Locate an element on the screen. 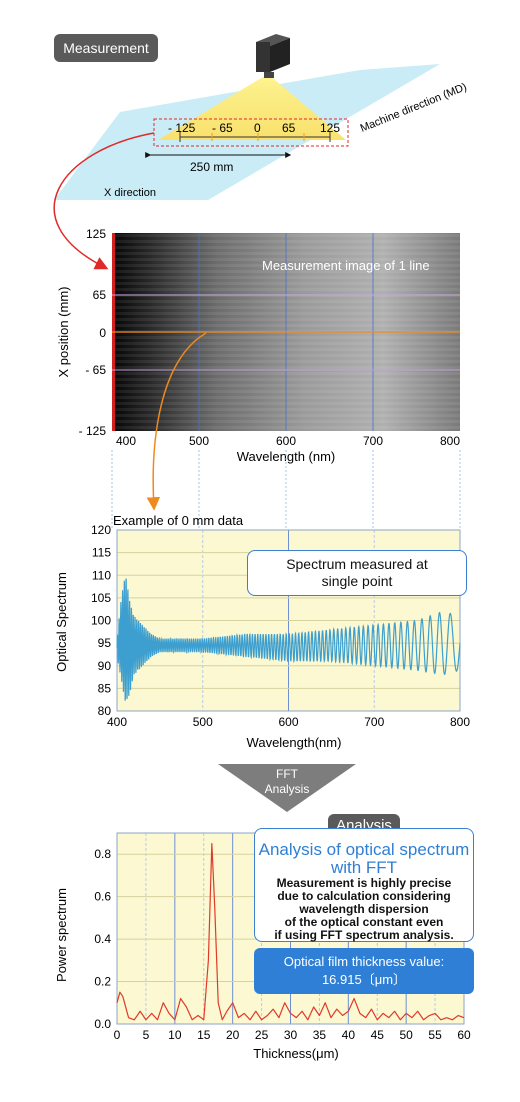 The image size is (520, 1102). orange-curve-arrow is located at coordinates (176, 421).